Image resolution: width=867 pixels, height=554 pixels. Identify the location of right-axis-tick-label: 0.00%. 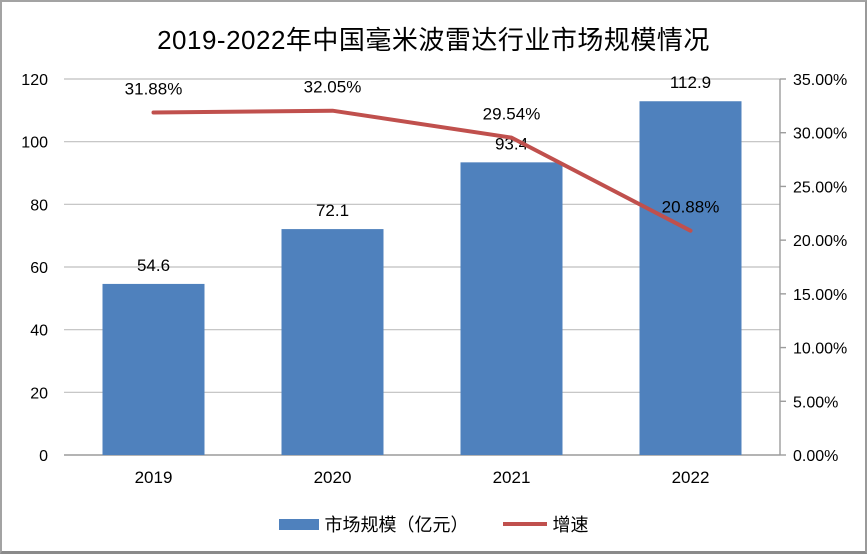
(815, 456).